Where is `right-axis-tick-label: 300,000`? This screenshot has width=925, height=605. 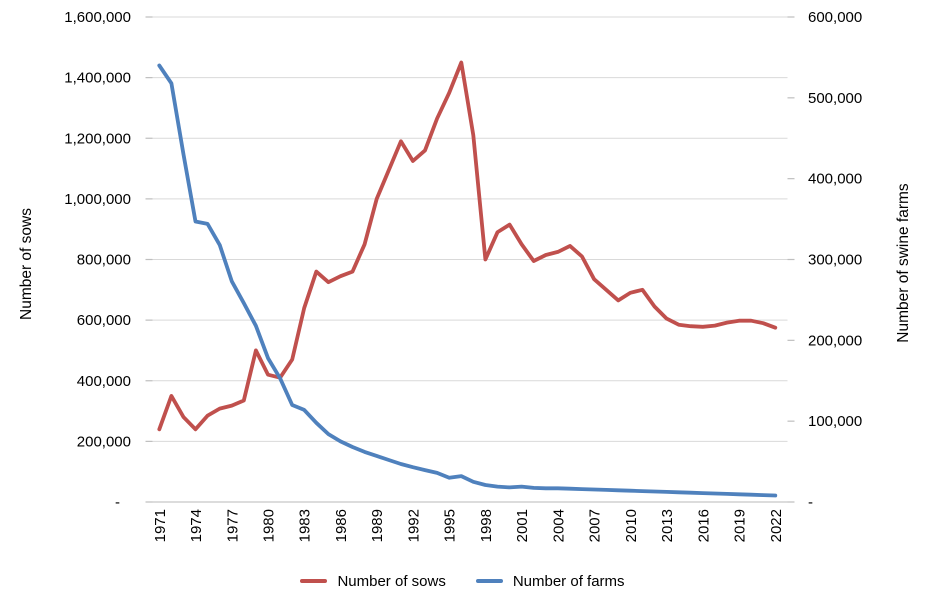 right-axis-tick-label: 300,000 is located at coordinates (835, 260).